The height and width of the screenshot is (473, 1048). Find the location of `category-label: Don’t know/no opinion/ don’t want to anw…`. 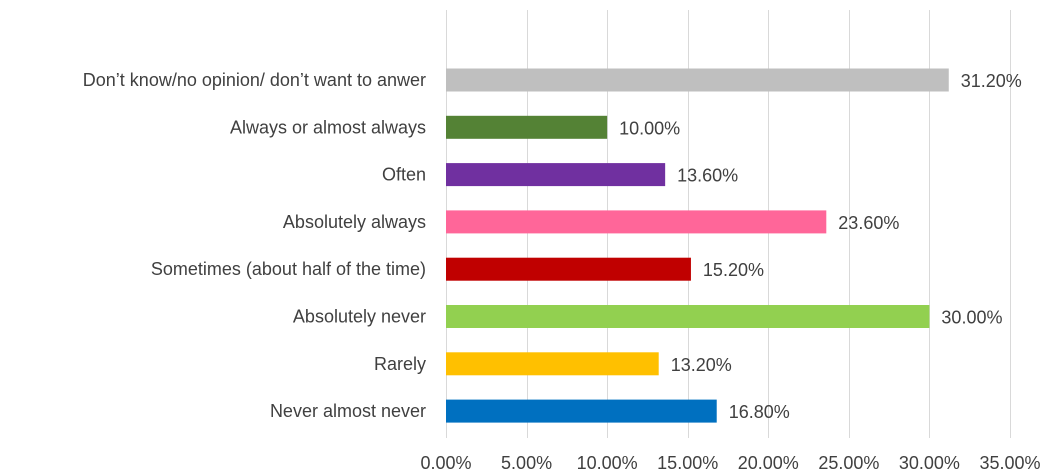

category-label: Don’t know/no opinion/ don’t want to anw… is located at coordinates (254, 80).